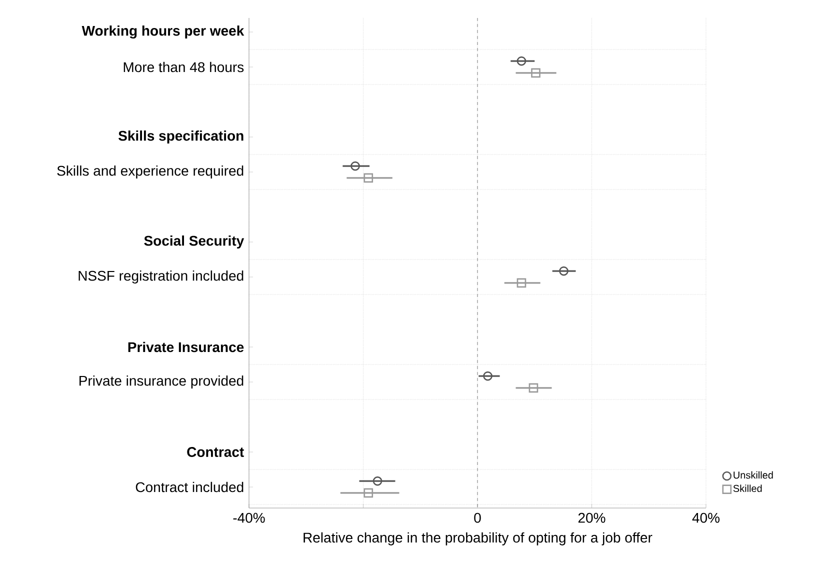  I want to click on y-tick-label: More than 48 hours, so click(184, 67).